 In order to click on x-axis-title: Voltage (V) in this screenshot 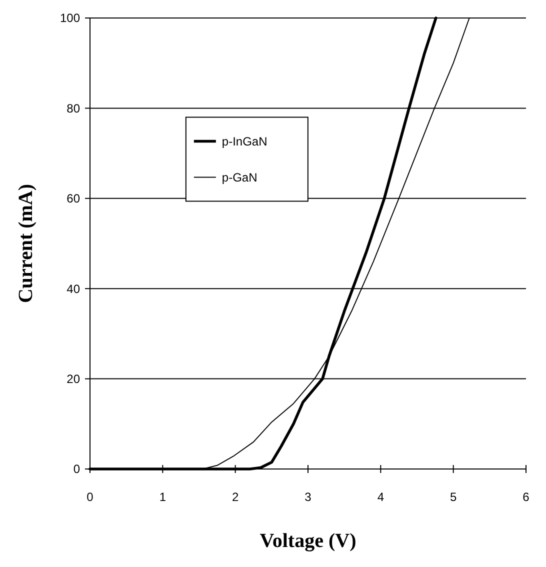, I will do `click(308, 541)`.